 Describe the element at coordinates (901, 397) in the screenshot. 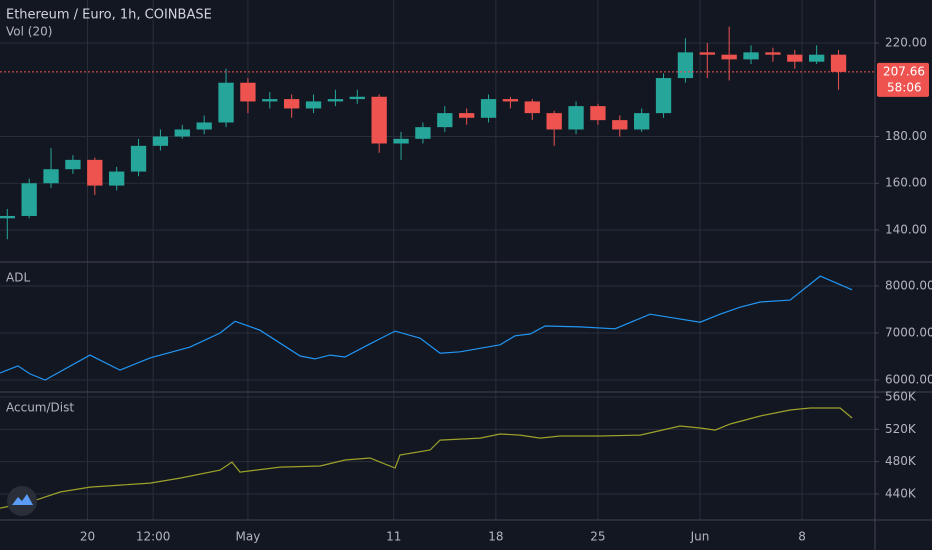

I see `y-tick-label: 560K` at that location.